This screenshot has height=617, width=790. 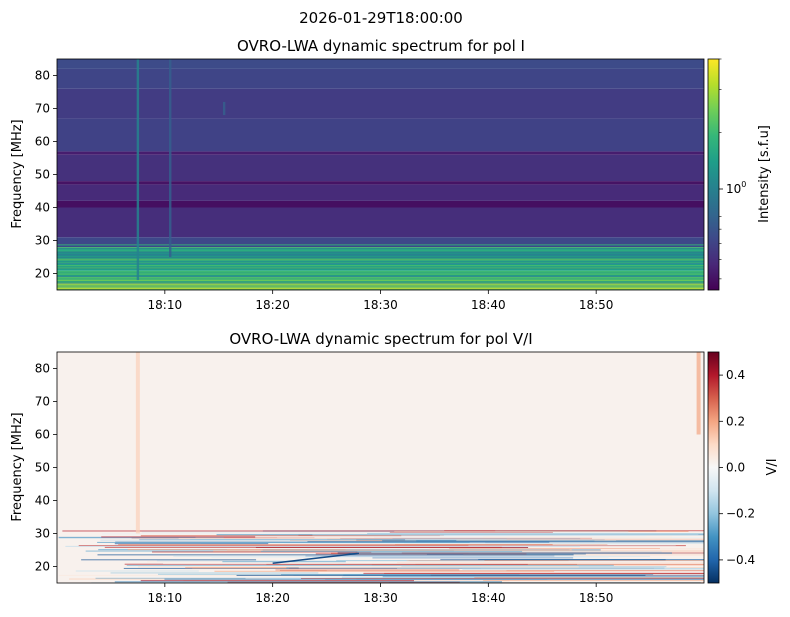 What do you see at coordinates (381, 18) in the screenshot?
I see `figure-suptitle: 2026-01-29T18:00:00` at bounding box center [381, 18].